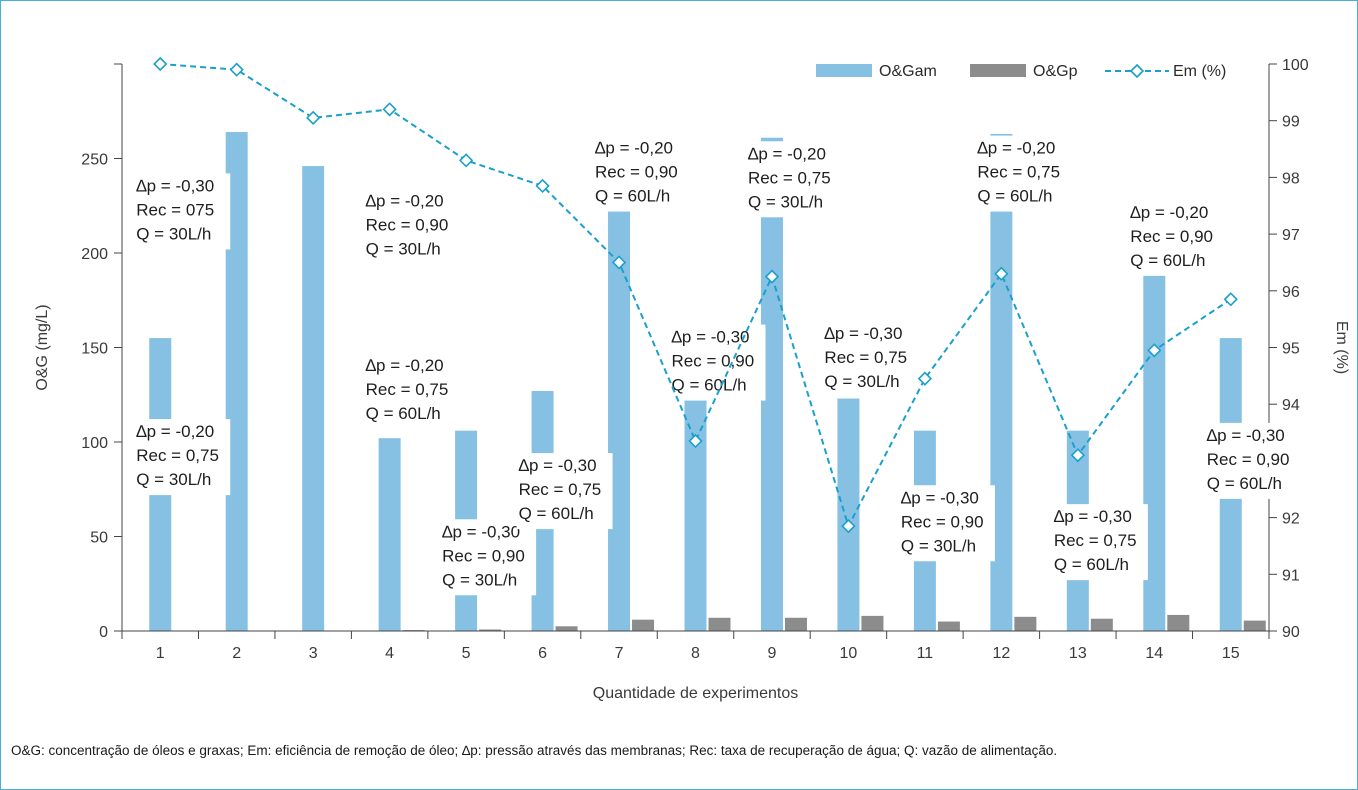 The width and height of the screenshot is (1358, 790). What do you see at coordinates (1291, 235) in the screenshot?
I see `y-right-tick-label: 97` at bounding box center [1291, 235].